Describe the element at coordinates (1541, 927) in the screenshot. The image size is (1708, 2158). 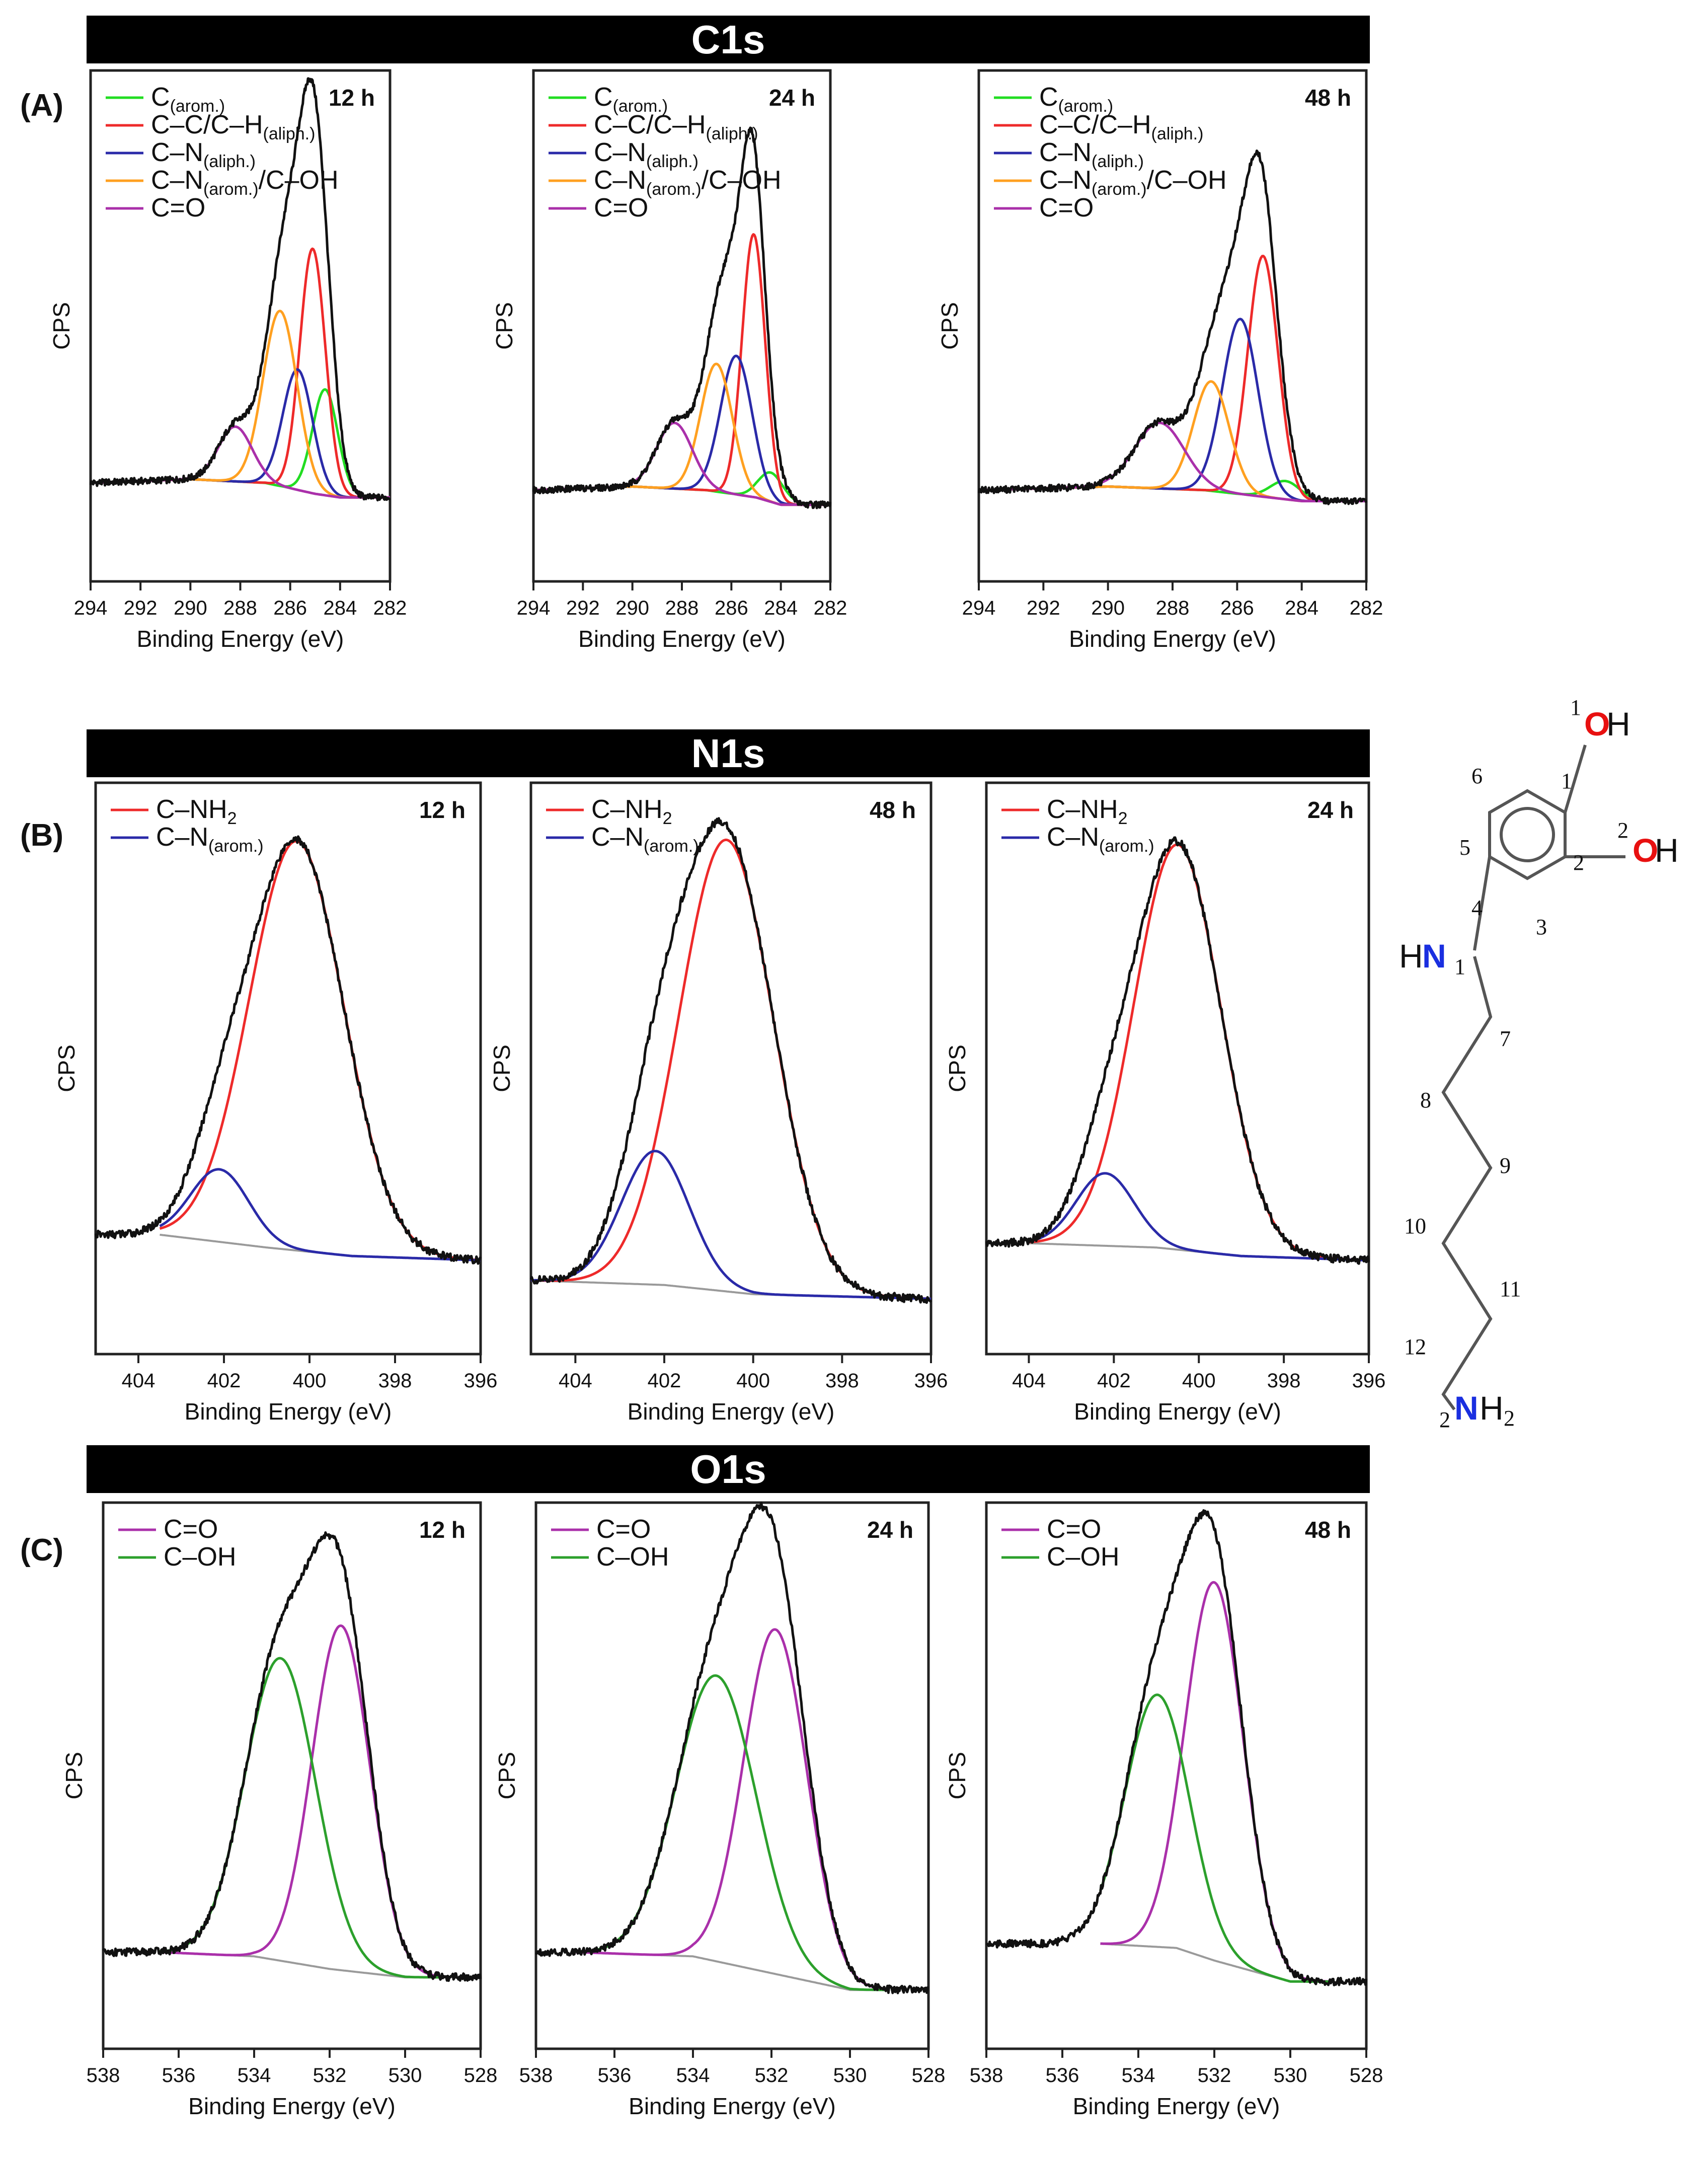
I see `atom-number-3: 3` at that location.